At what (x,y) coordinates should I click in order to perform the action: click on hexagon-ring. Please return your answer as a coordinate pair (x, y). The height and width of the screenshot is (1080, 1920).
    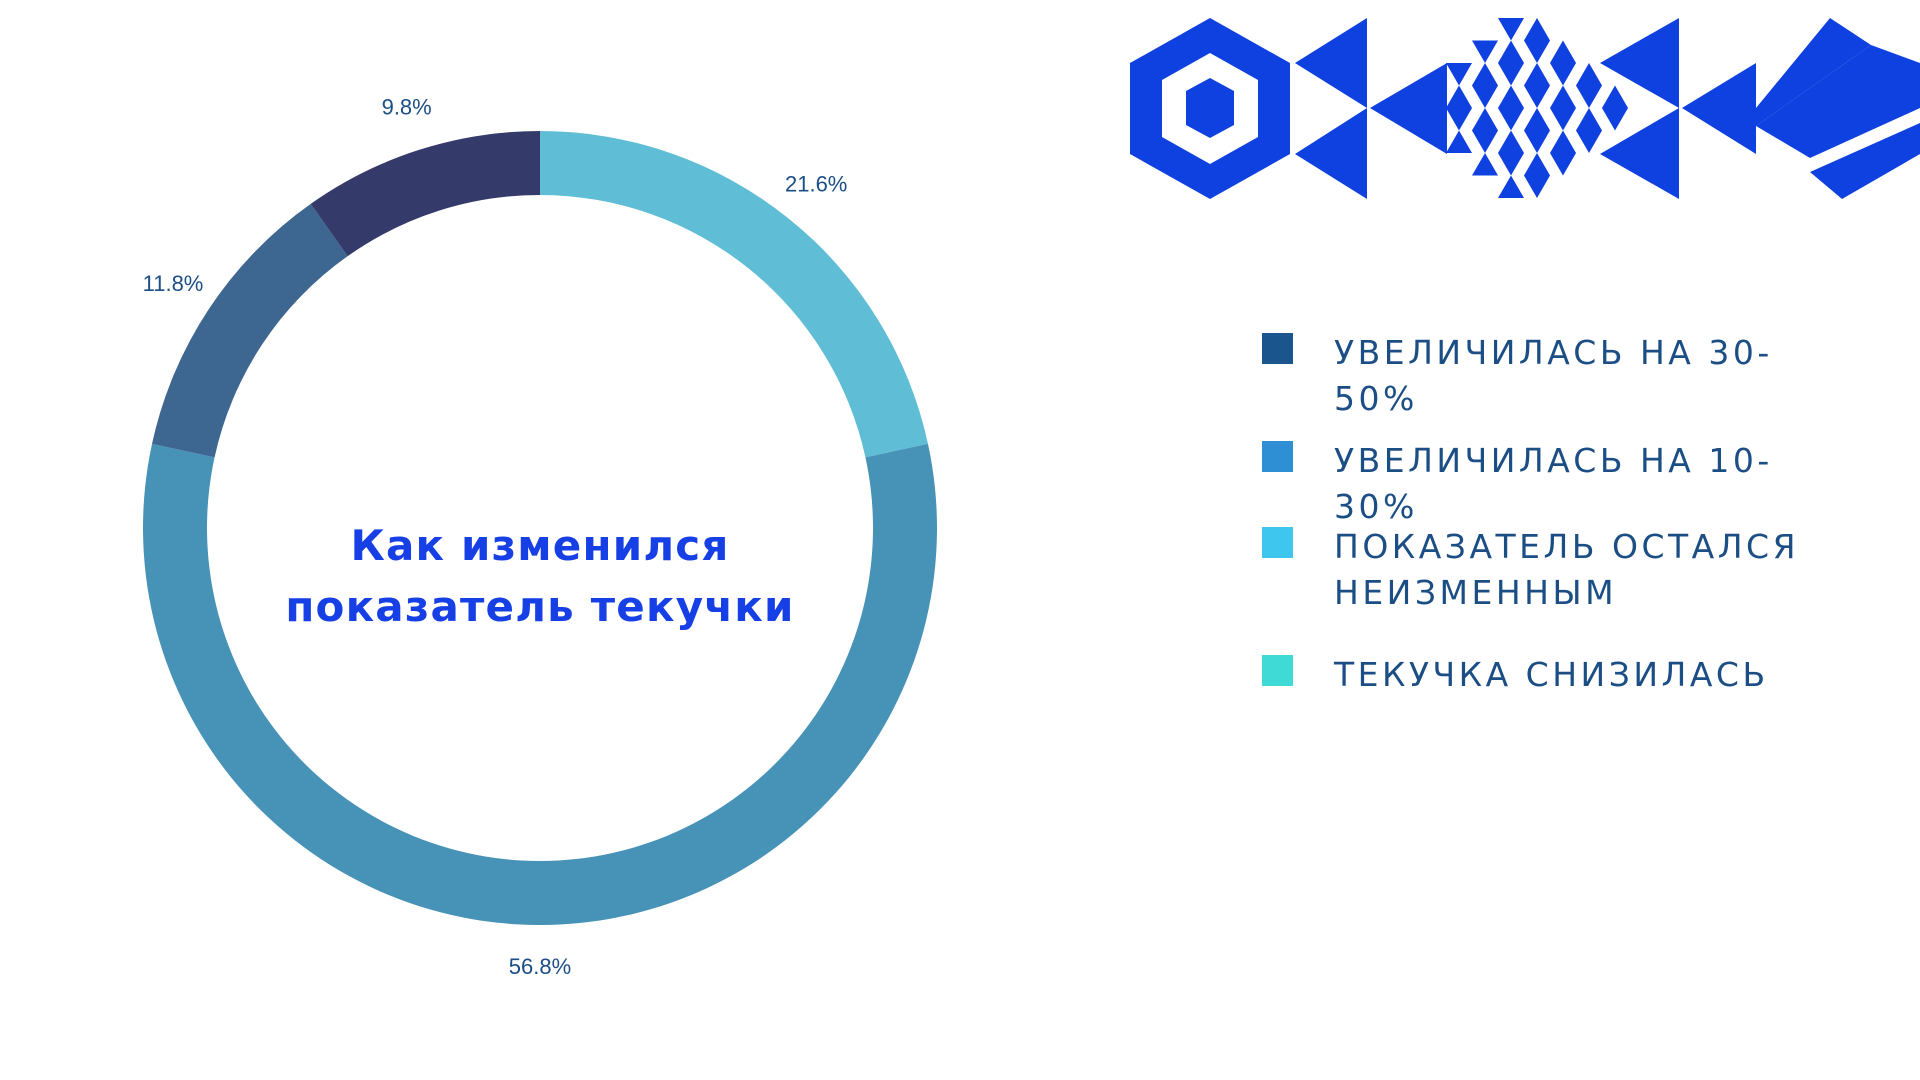
    Looking at the image, I should click on (1210, 108).